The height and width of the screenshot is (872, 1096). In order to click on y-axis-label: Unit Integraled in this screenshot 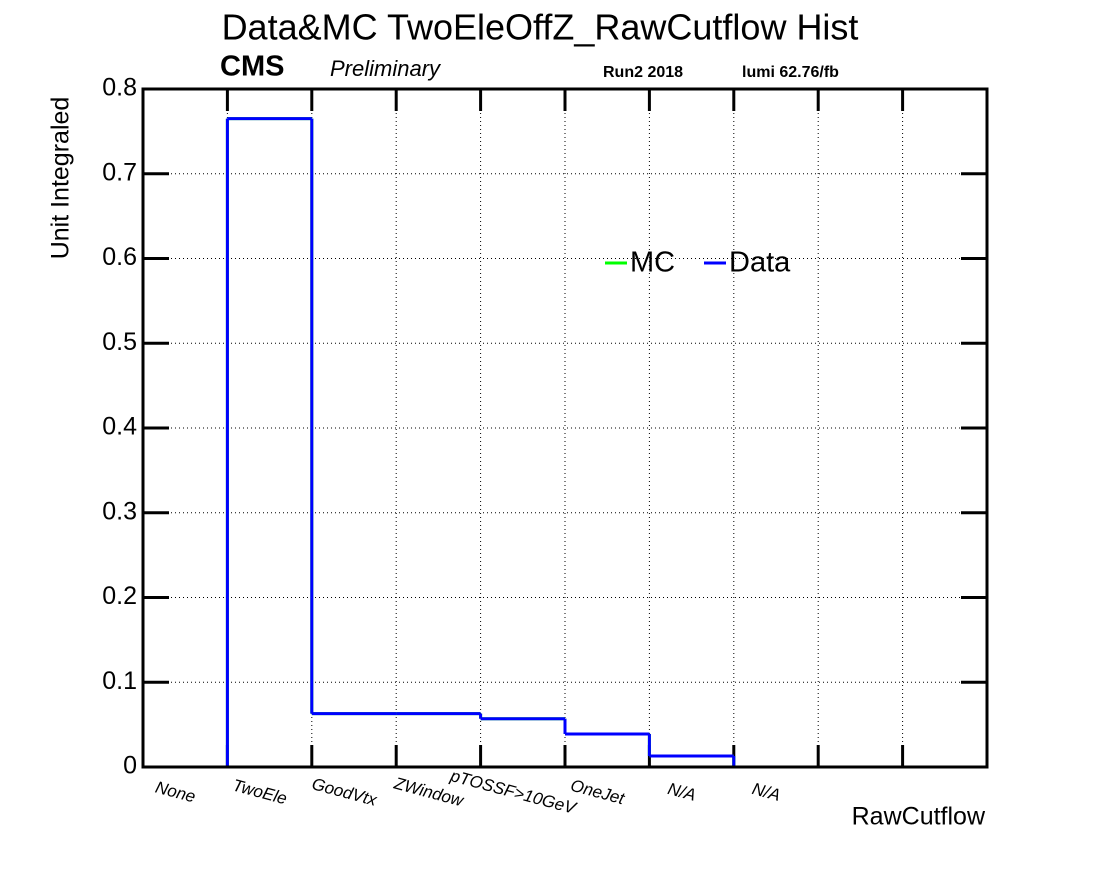, I will do `click(61, 178)`.